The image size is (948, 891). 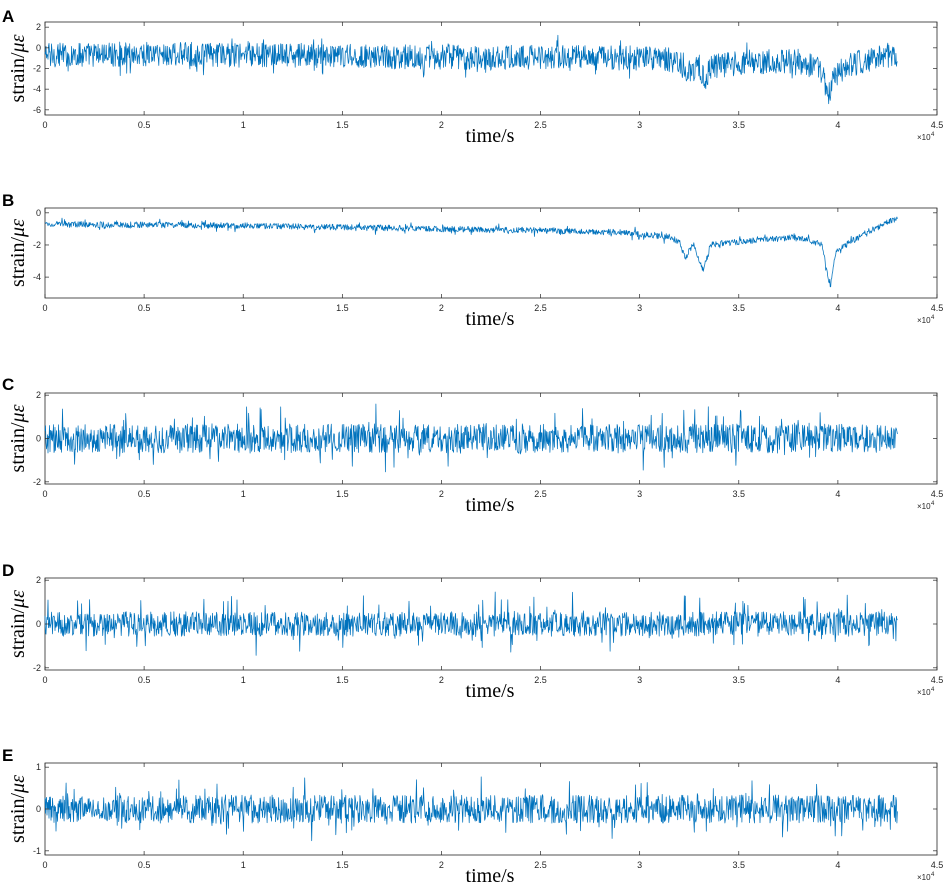 I want to click on axes-box, so click(x=491, y=253).